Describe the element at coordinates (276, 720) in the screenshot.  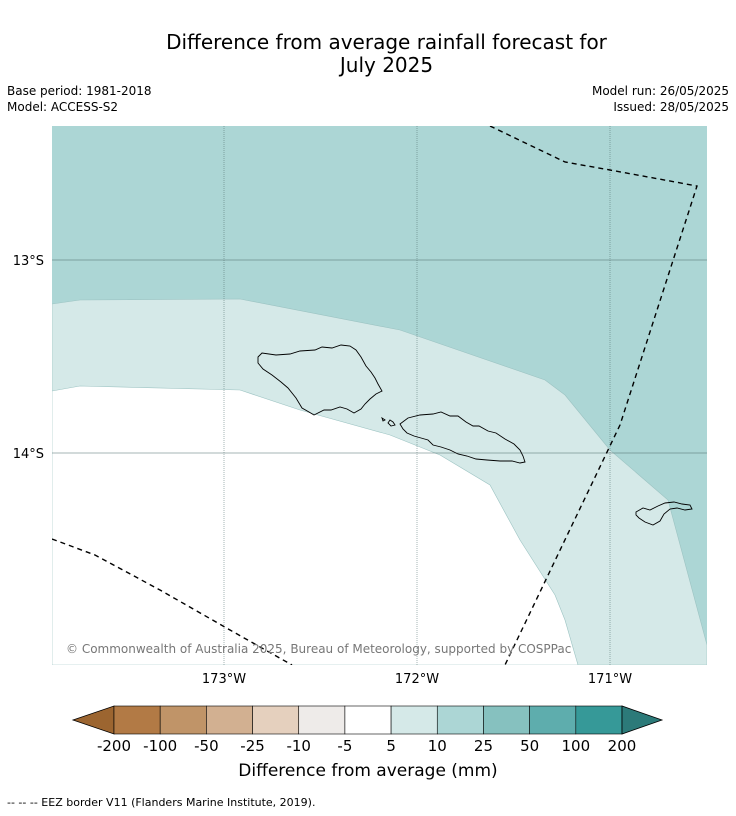
I see `colorbar-box--25-to--10` at that location.